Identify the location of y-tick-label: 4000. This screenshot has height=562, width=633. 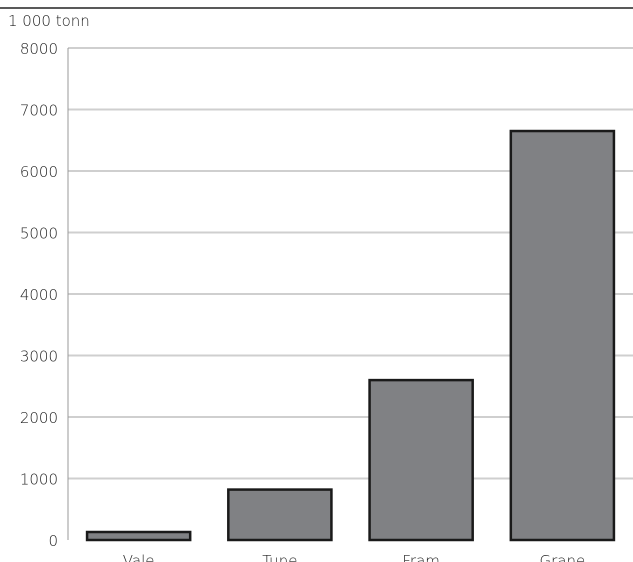
(39, 295).